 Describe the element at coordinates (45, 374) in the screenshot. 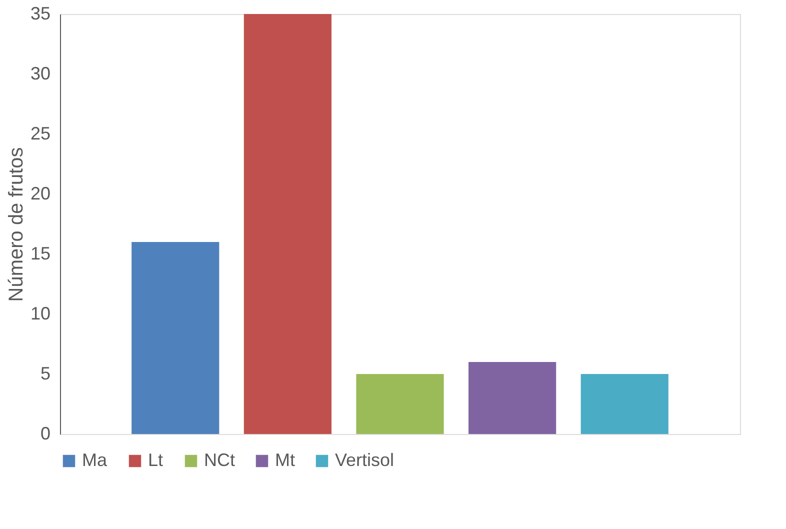

I see `y-tick-label: 5` at that location.